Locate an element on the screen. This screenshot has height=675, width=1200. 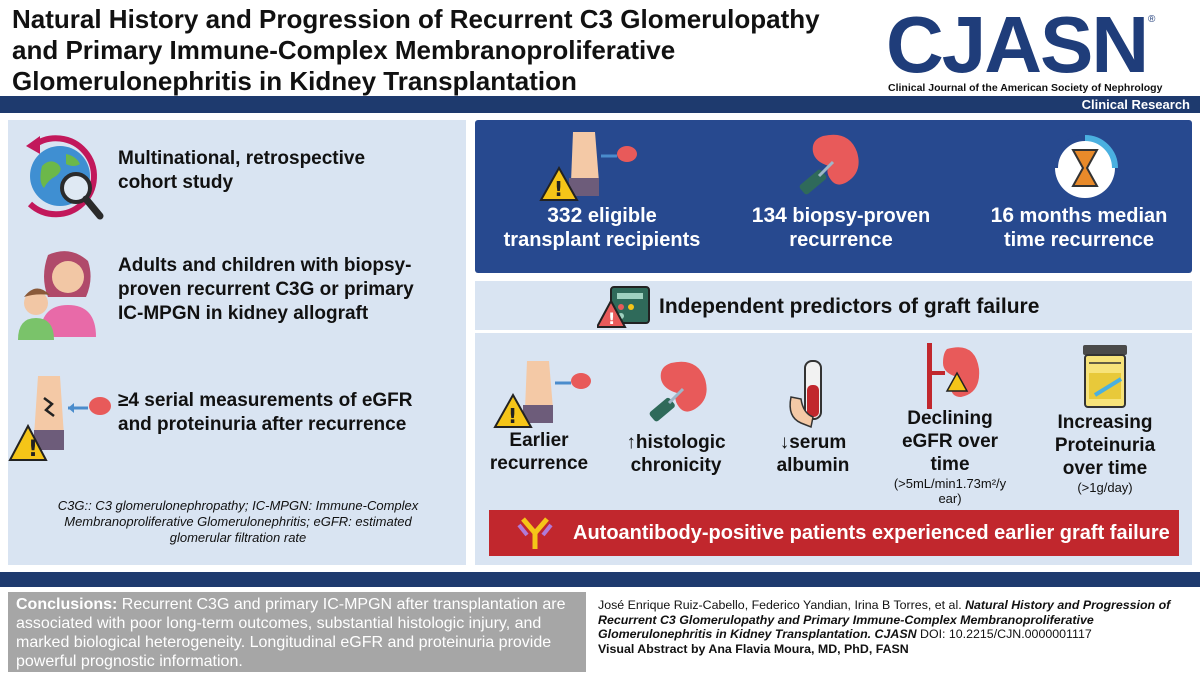
logo-wordmark: CJASN is located at coordinates (1017, 44).